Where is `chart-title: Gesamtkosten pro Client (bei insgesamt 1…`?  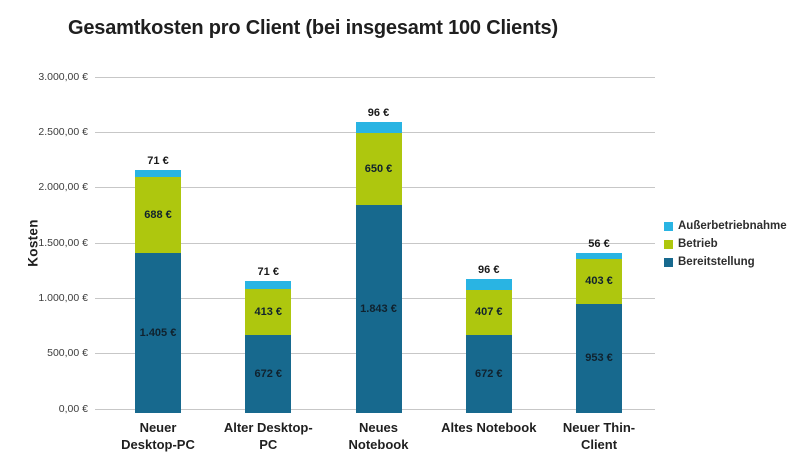
chart-title: Gesamtkosten pro Client (bei insgesamt 1… is located at coordinates (313, 28).